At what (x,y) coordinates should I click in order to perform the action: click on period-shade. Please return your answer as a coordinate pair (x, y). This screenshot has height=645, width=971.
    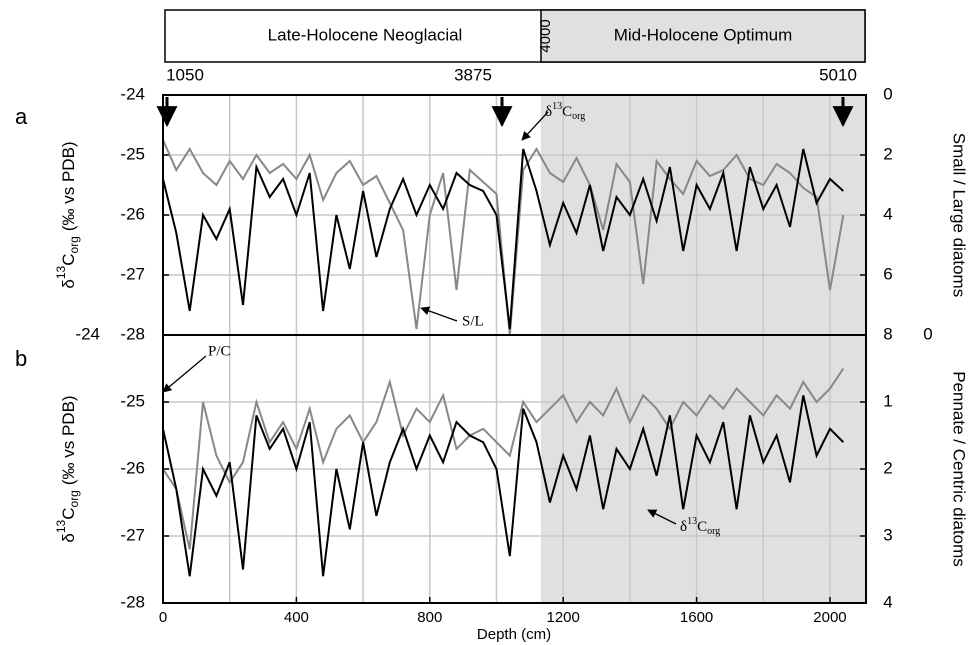
    Looking at the image, I should click on (703, 36).